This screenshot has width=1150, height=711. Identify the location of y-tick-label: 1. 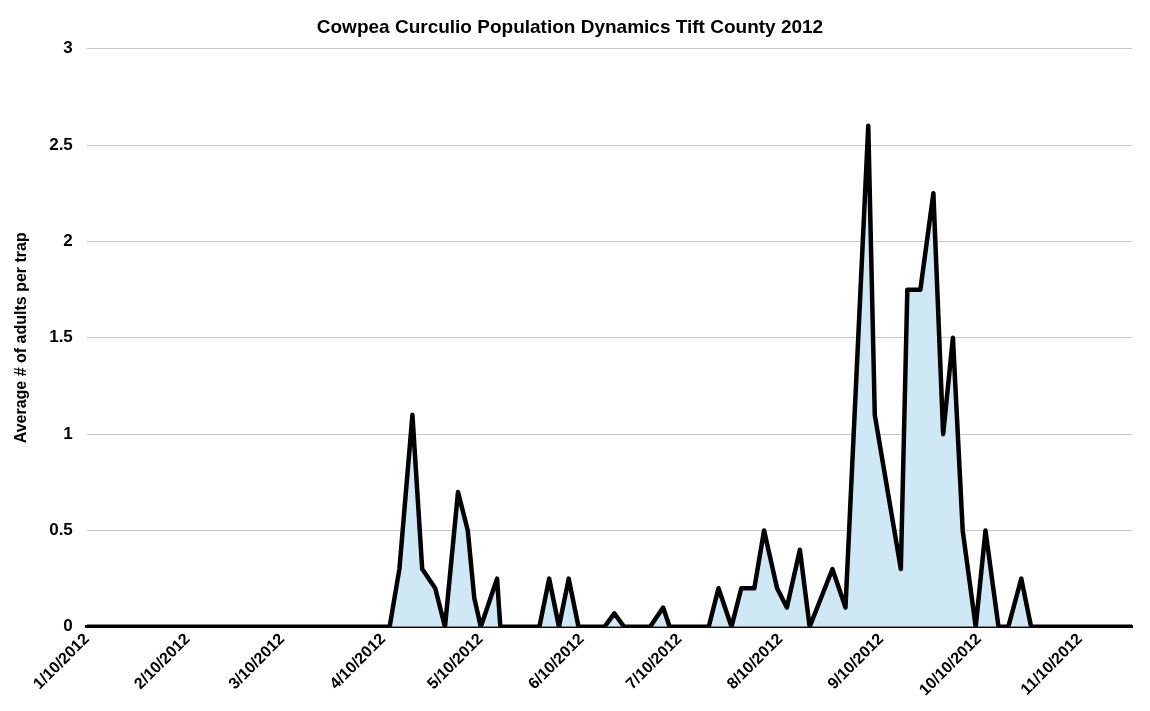
(68, 433).